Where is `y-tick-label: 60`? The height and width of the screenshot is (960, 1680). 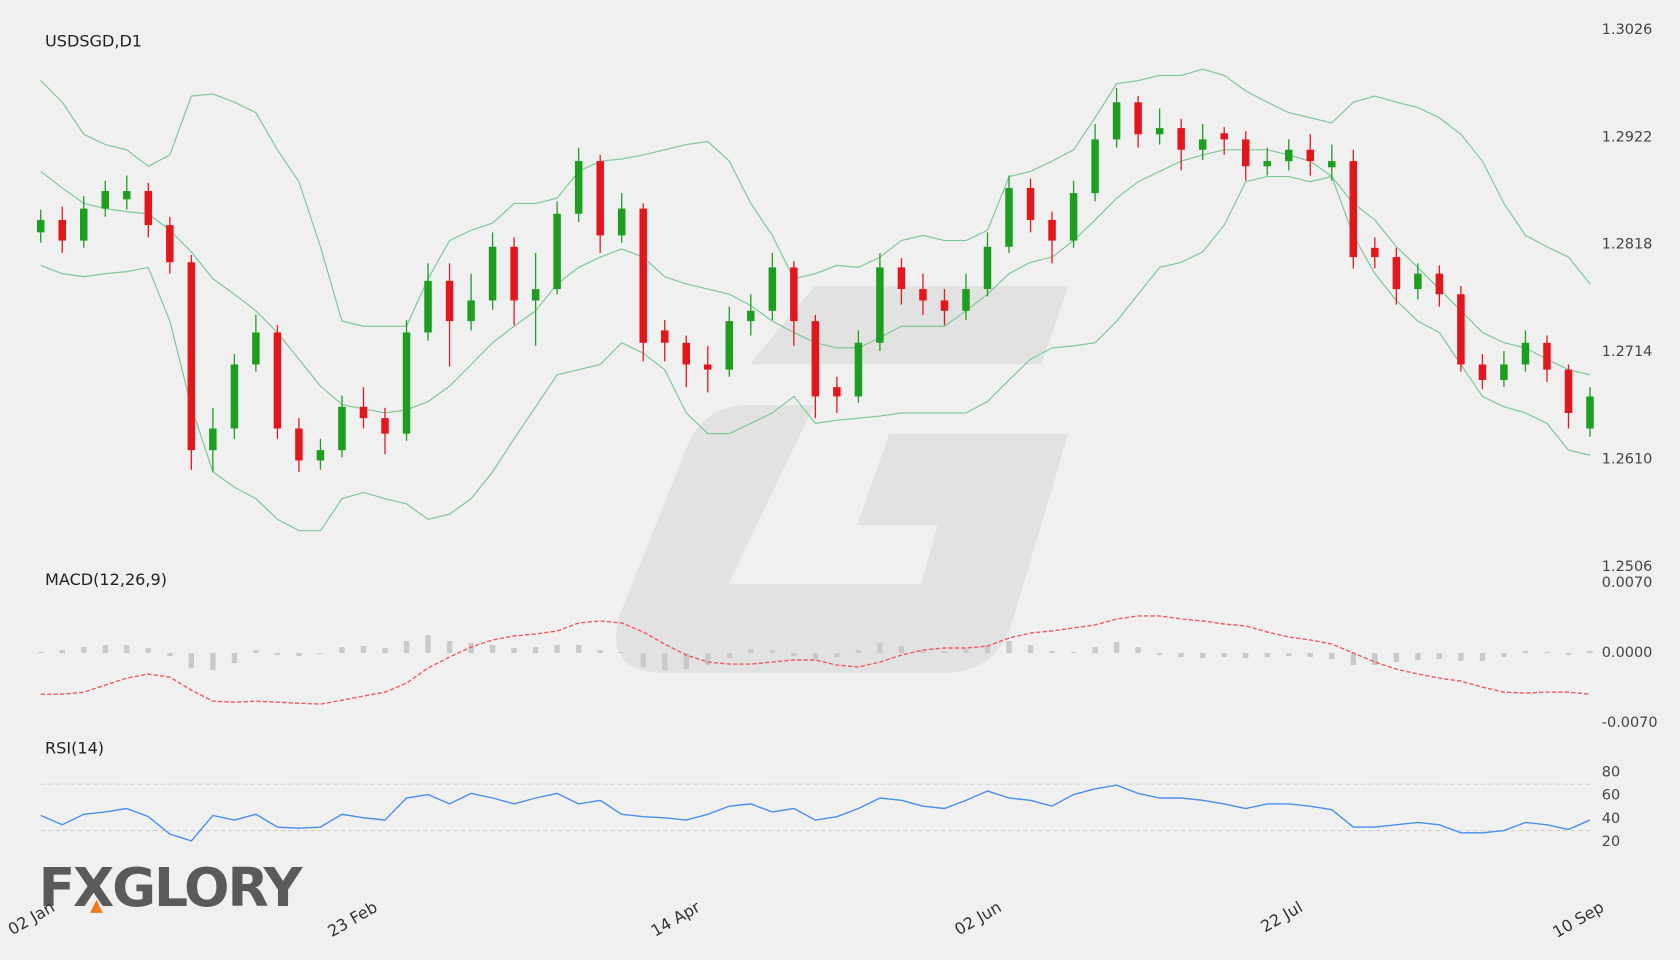
y-tick-label: 60 is located at coordinates (1611, 796).